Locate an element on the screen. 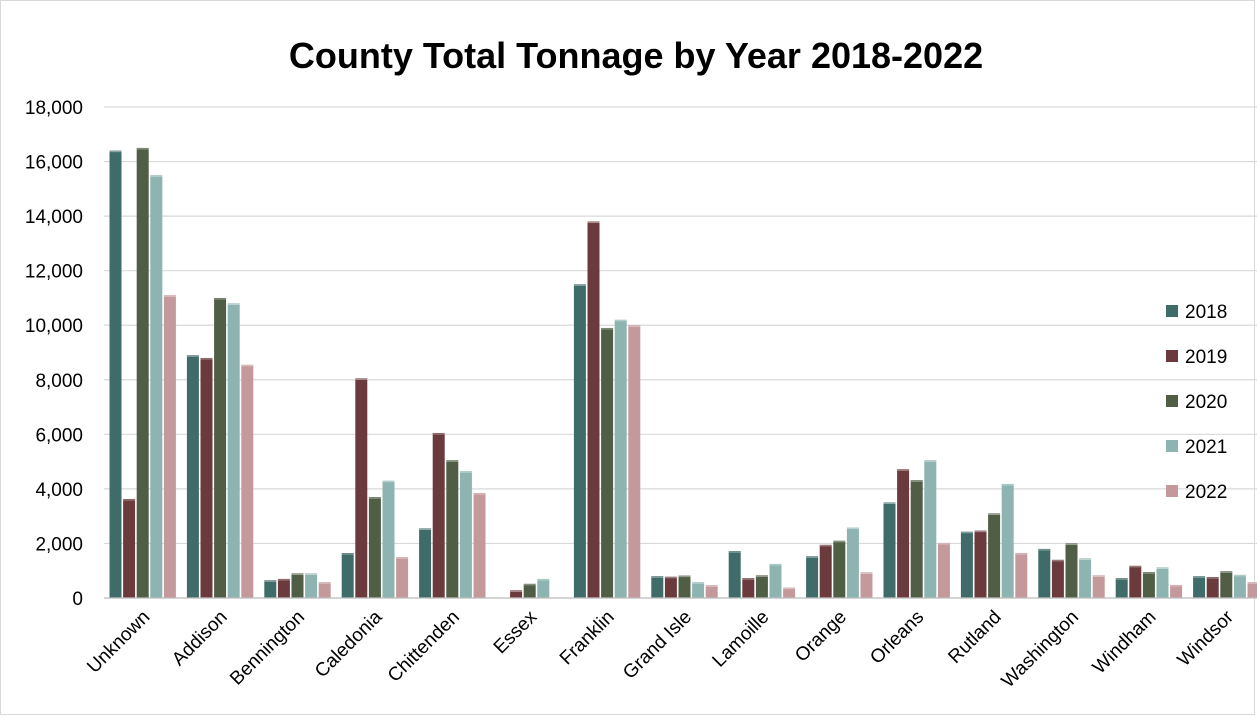  bar-orange-2021 is located at coordinates (853, 563).